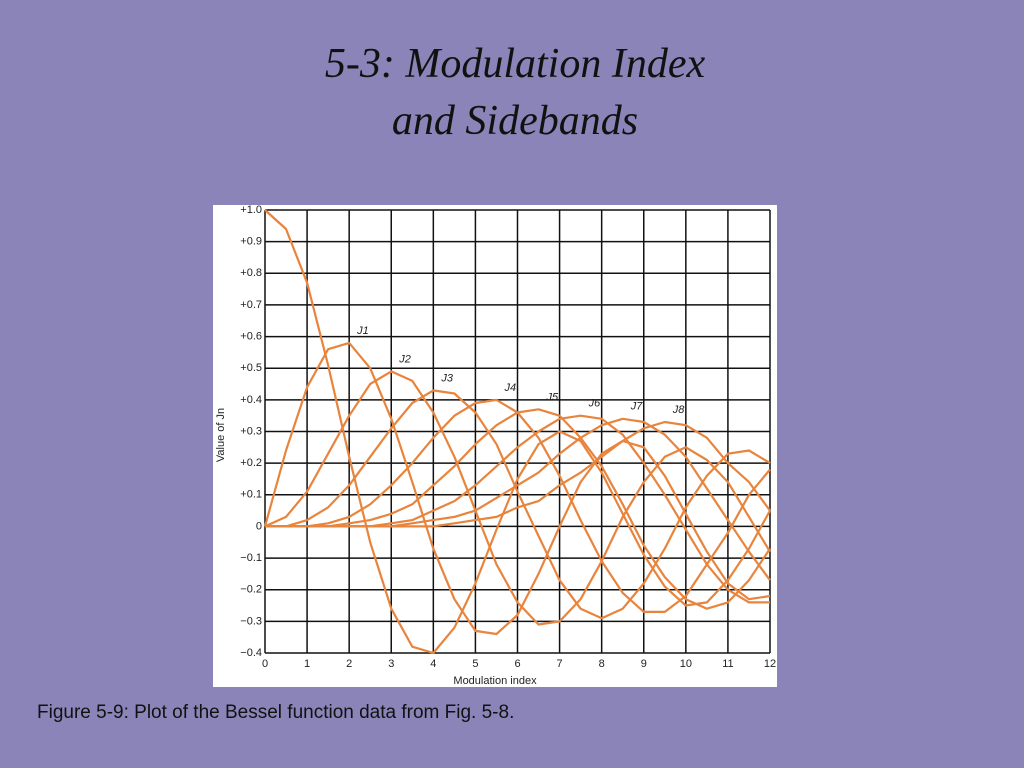 The image size is (1024, 768). Describe the element at coordinates (495, 681) in the screenshot. I see `x-axis-label: Modulation index` at that location.